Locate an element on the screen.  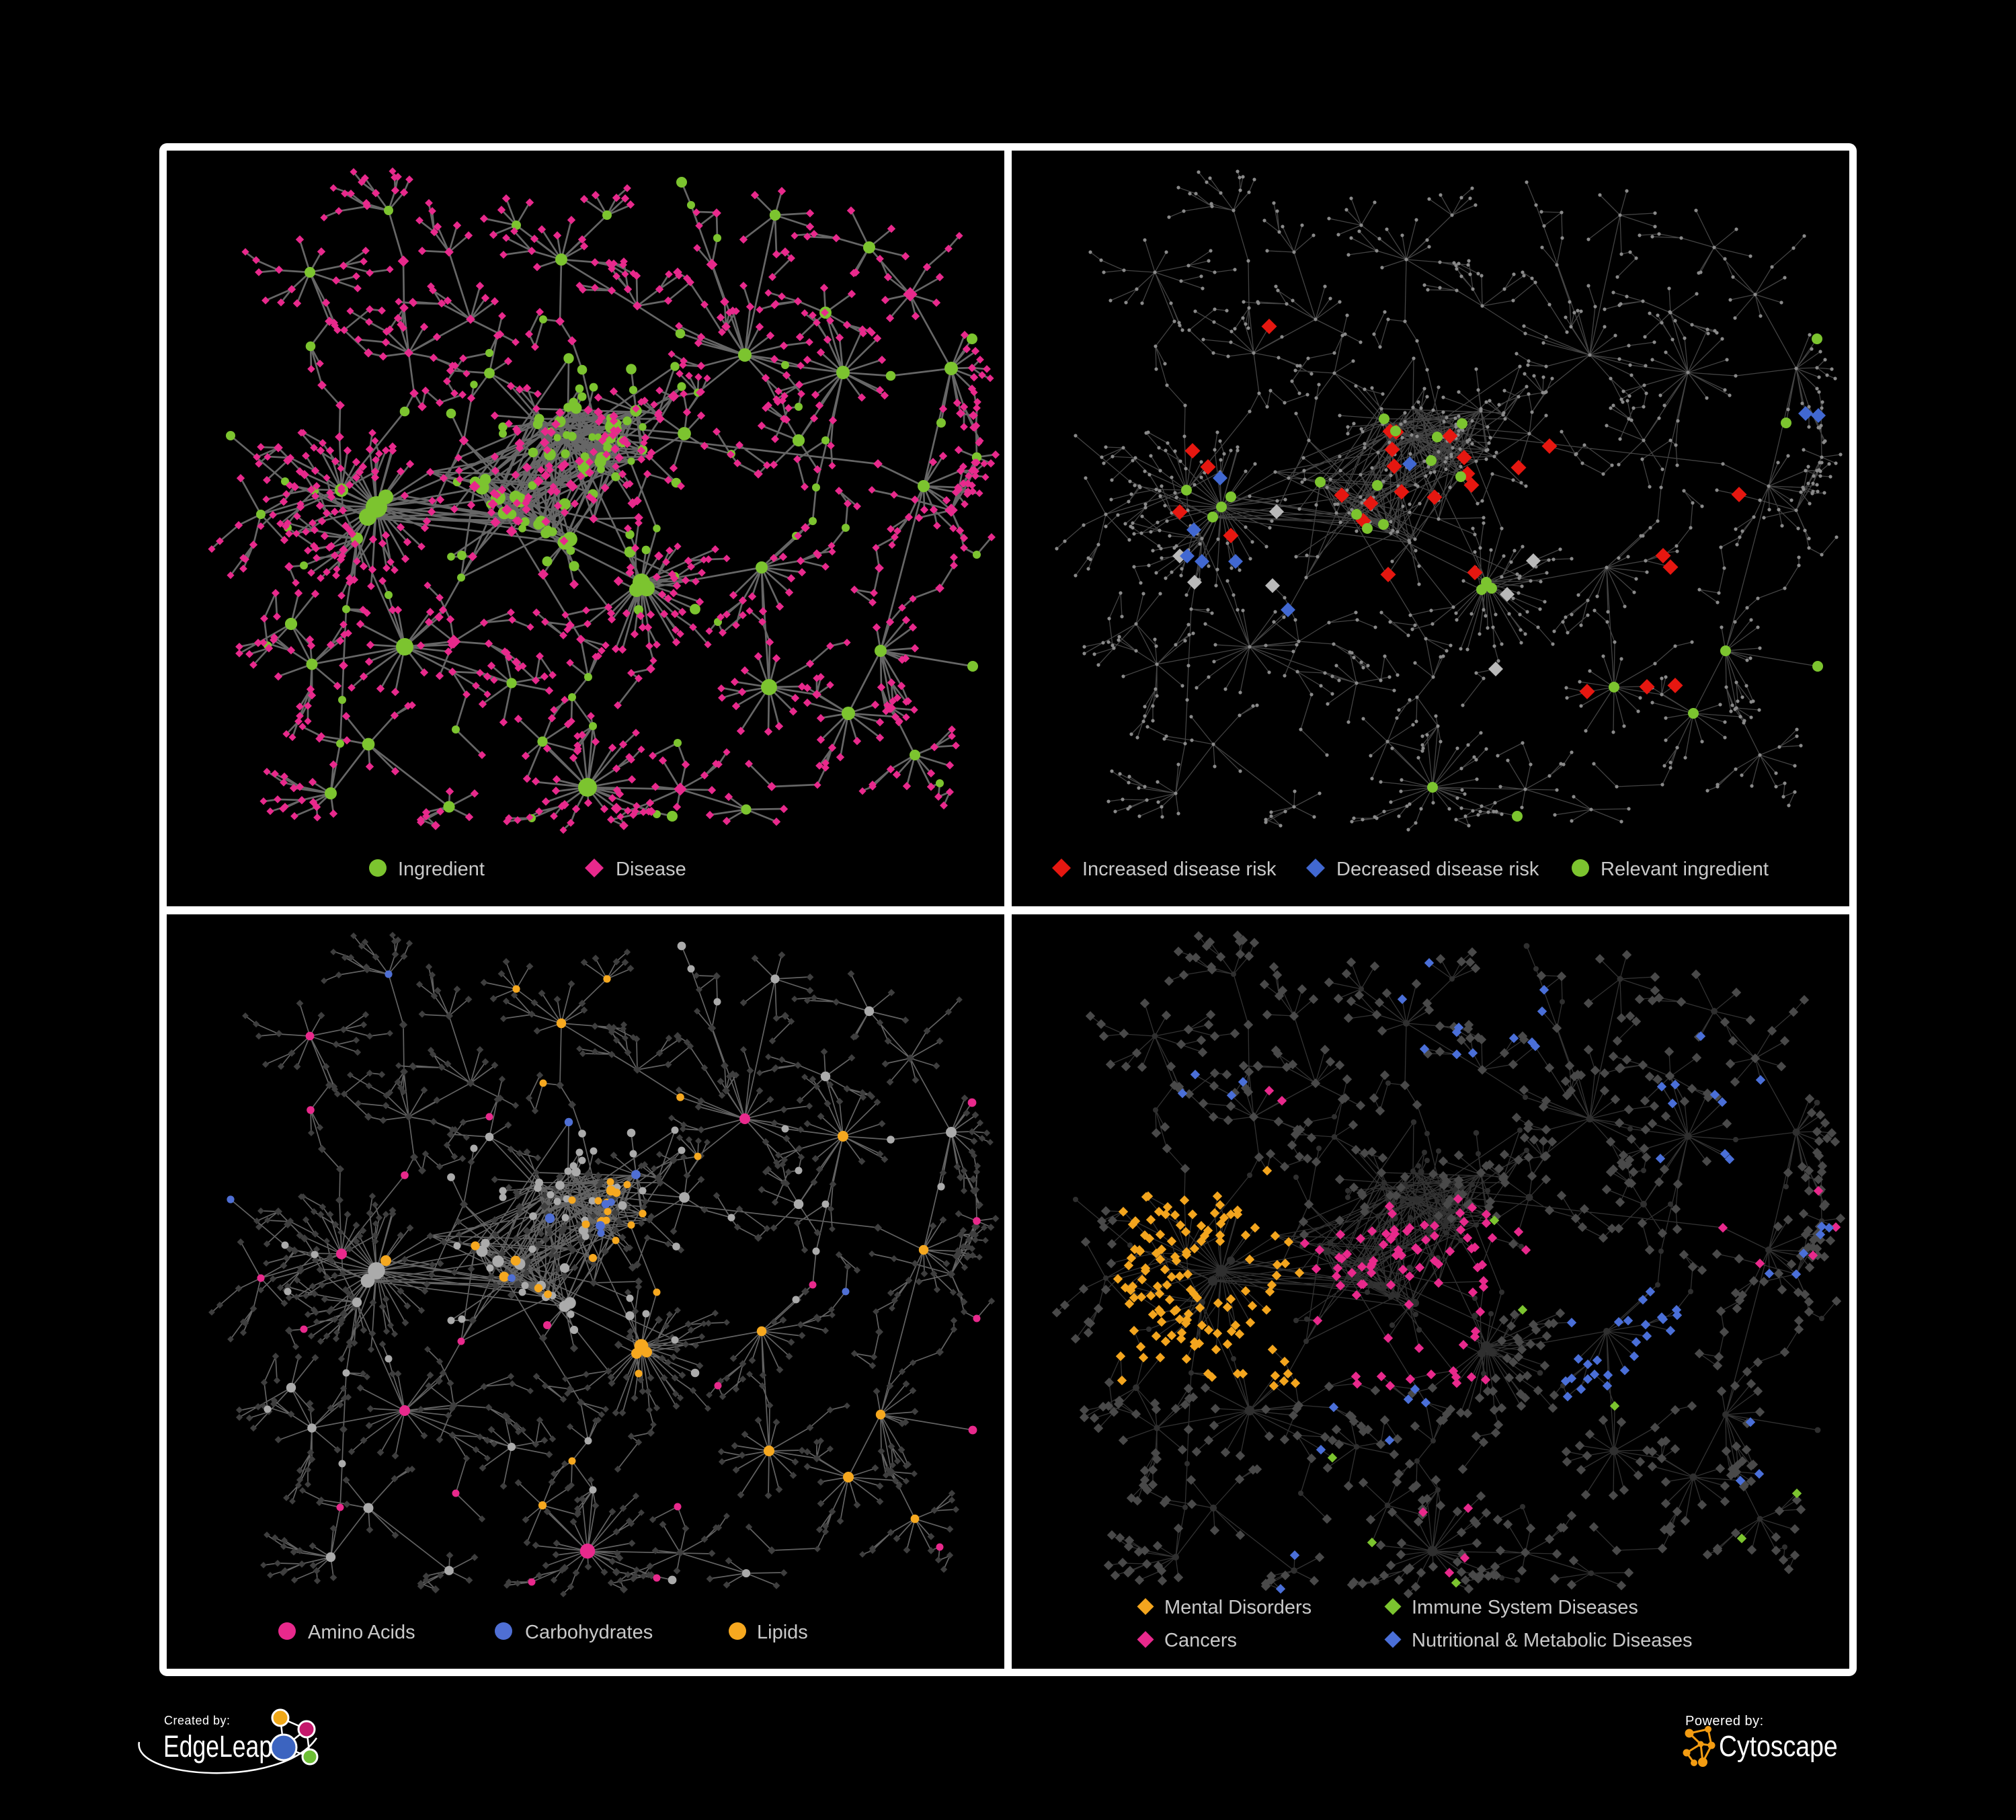
svg-text: Immune System Diseases is located at coordinates (1525, 1607).